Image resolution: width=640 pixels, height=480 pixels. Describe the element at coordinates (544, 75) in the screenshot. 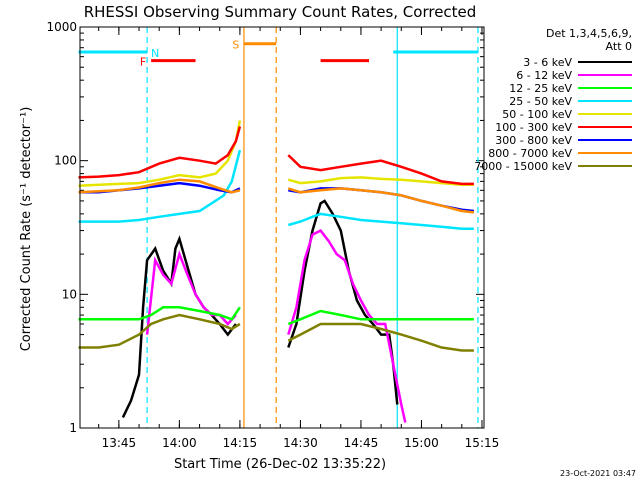

I see `legend-label-1: 6 - 12 keV` at that location.